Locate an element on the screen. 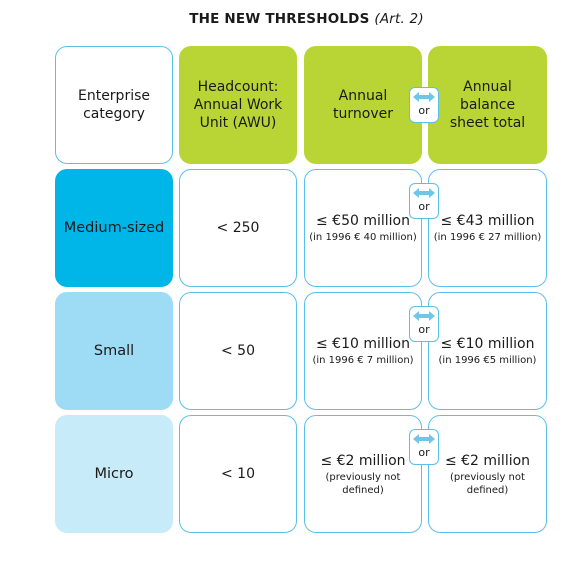 The height and width of the screenshot is (561, 583). balance-note: (in 1996 € 27 million) is located at coordinates (487, 237).